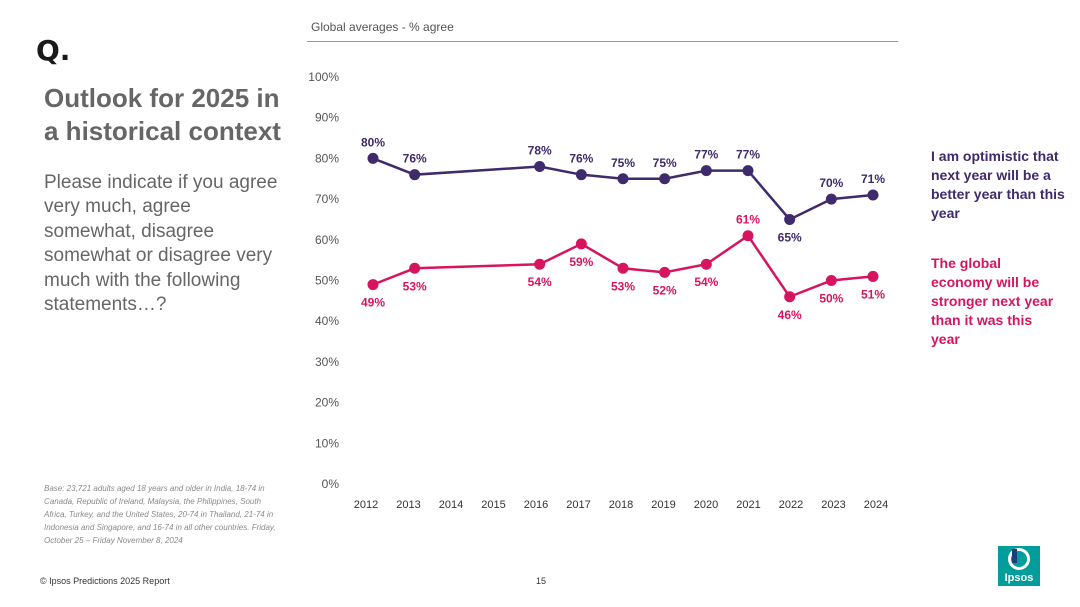 The height and width of the screenshot is (607, 1080). I want to click on x-tick-label: 2014, so click(451, 505).